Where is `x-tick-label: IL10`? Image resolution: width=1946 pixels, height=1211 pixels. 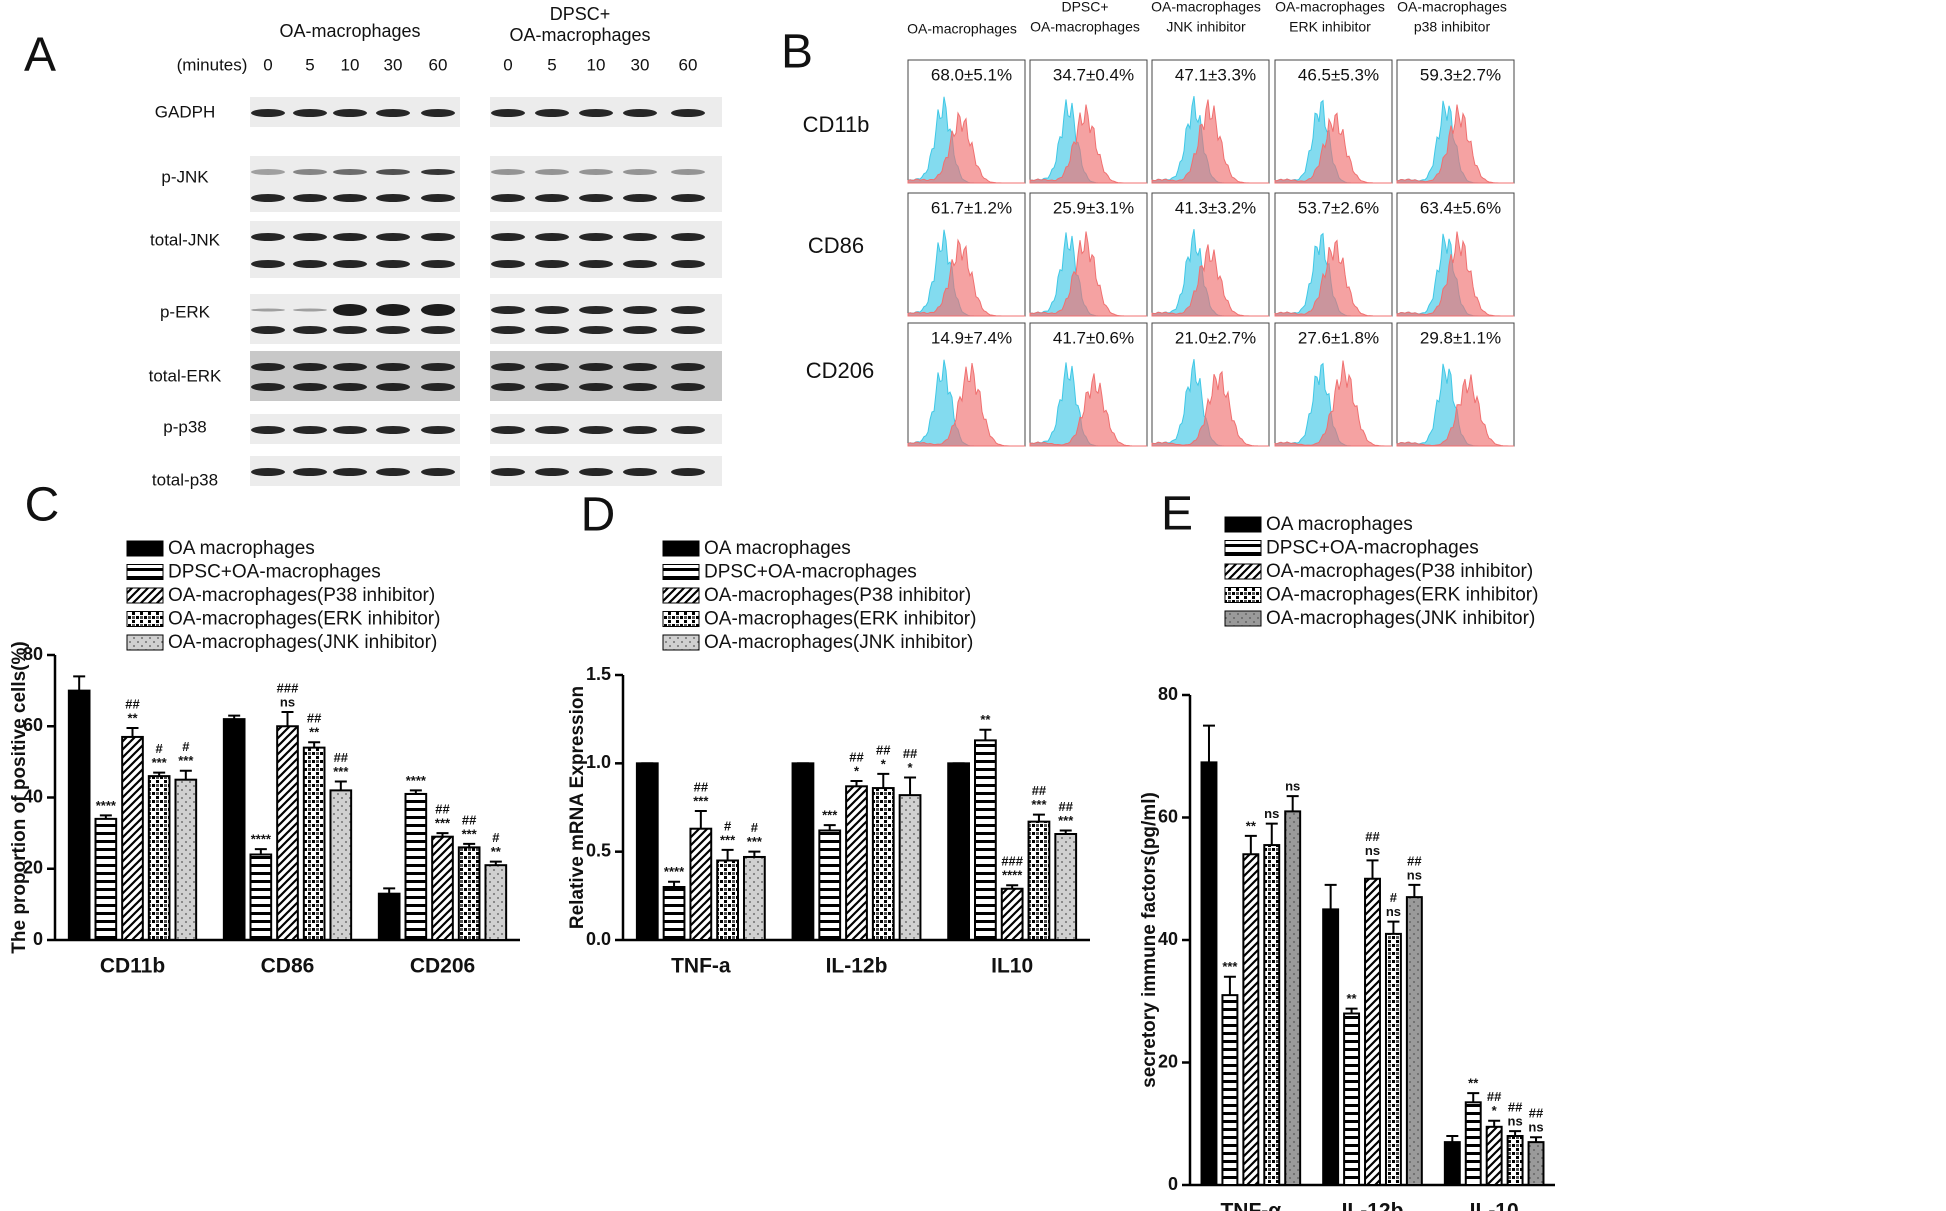
x-tick-label: IL10 is located at coordinates (1012, 966).